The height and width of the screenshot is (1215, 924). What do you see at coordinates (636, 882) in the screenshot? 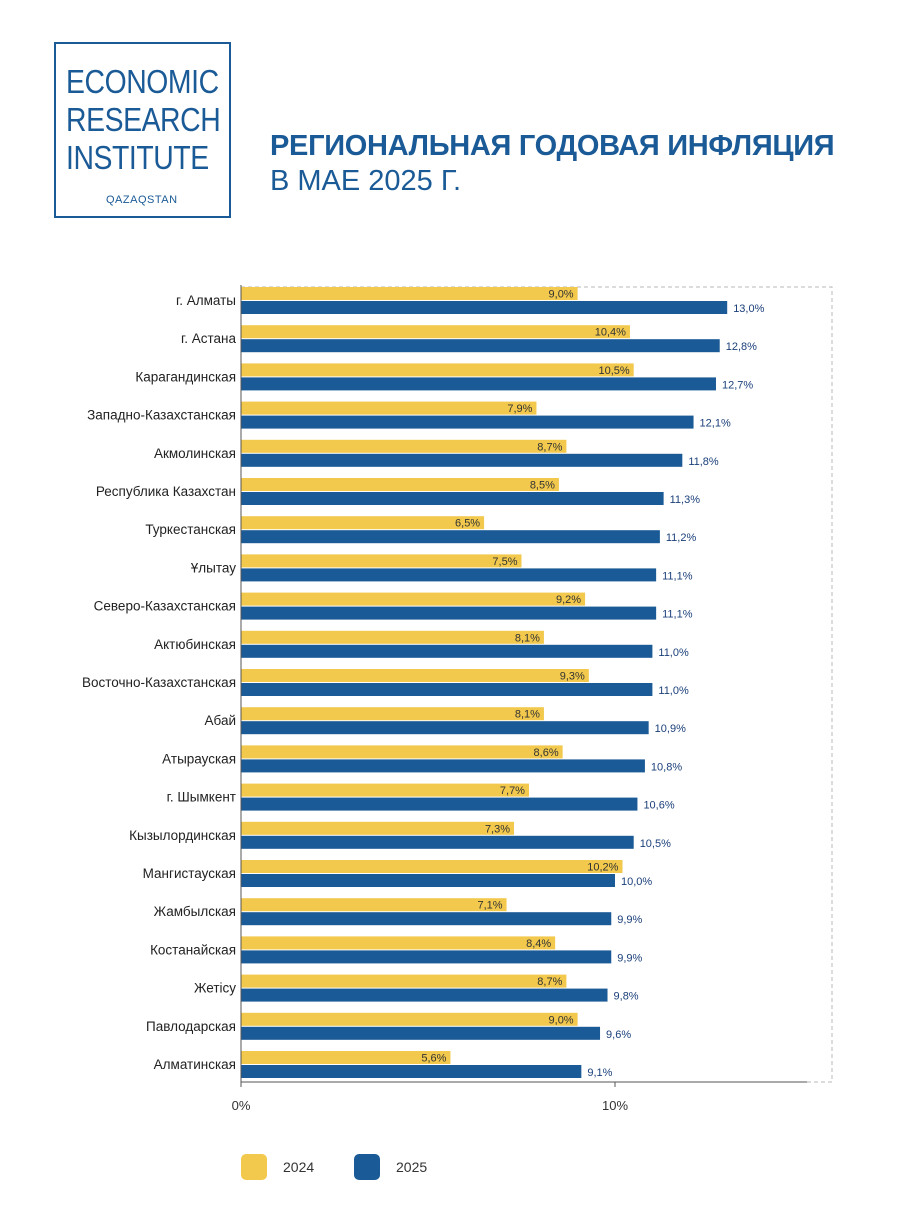
I see `data-label-2025: 10,0%` at bounding box center [636, 882].